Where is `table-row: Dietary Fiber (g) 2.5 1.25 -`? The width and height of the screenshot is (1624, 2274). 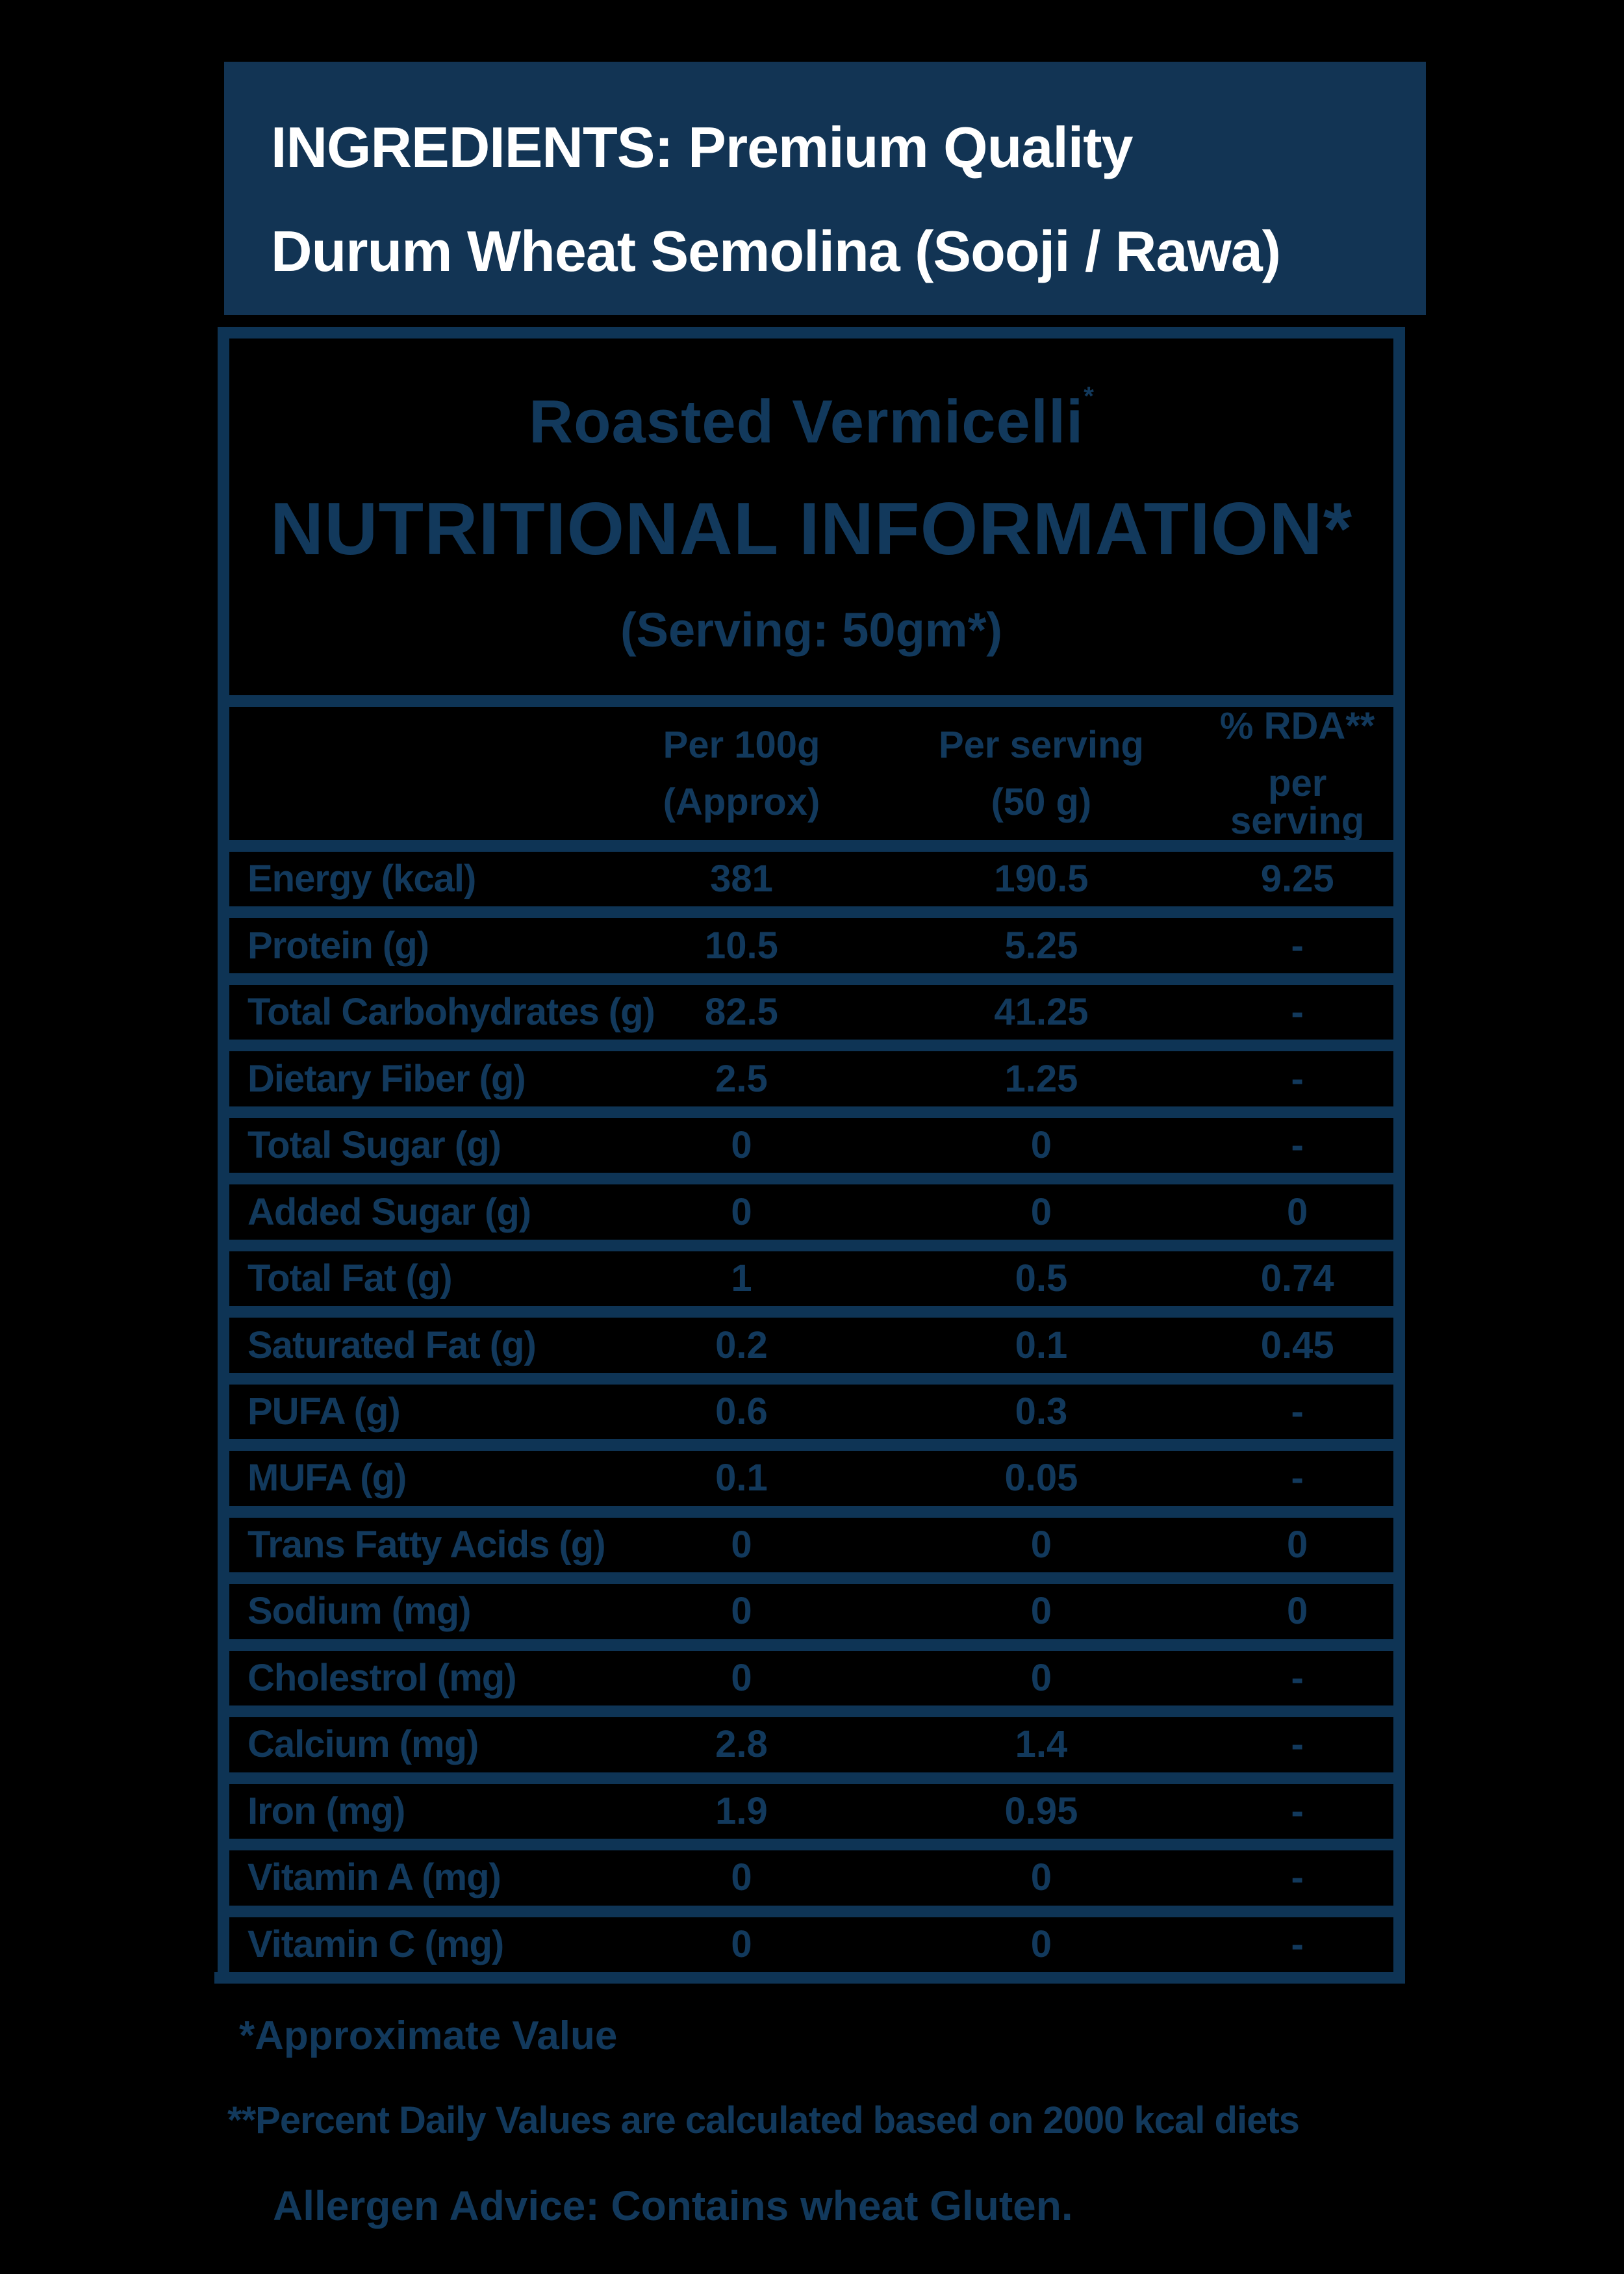 table-row: Dietary Fiber (g) 2.5 1.25 - is located at coordinates (811, 1073).